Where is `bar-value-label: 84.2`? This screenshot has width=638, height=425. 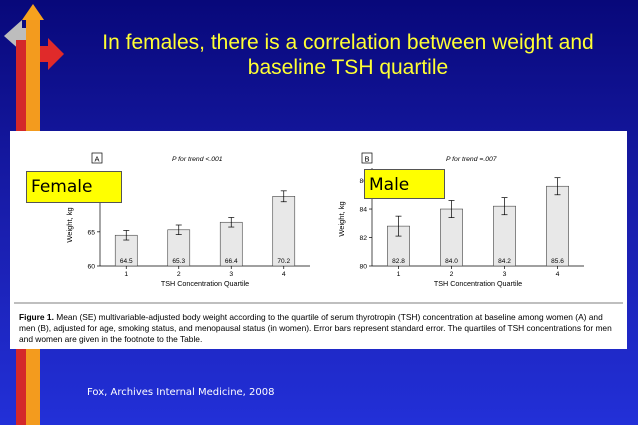 bar-value-label: 84.2 is located at coordinates (504, 261).